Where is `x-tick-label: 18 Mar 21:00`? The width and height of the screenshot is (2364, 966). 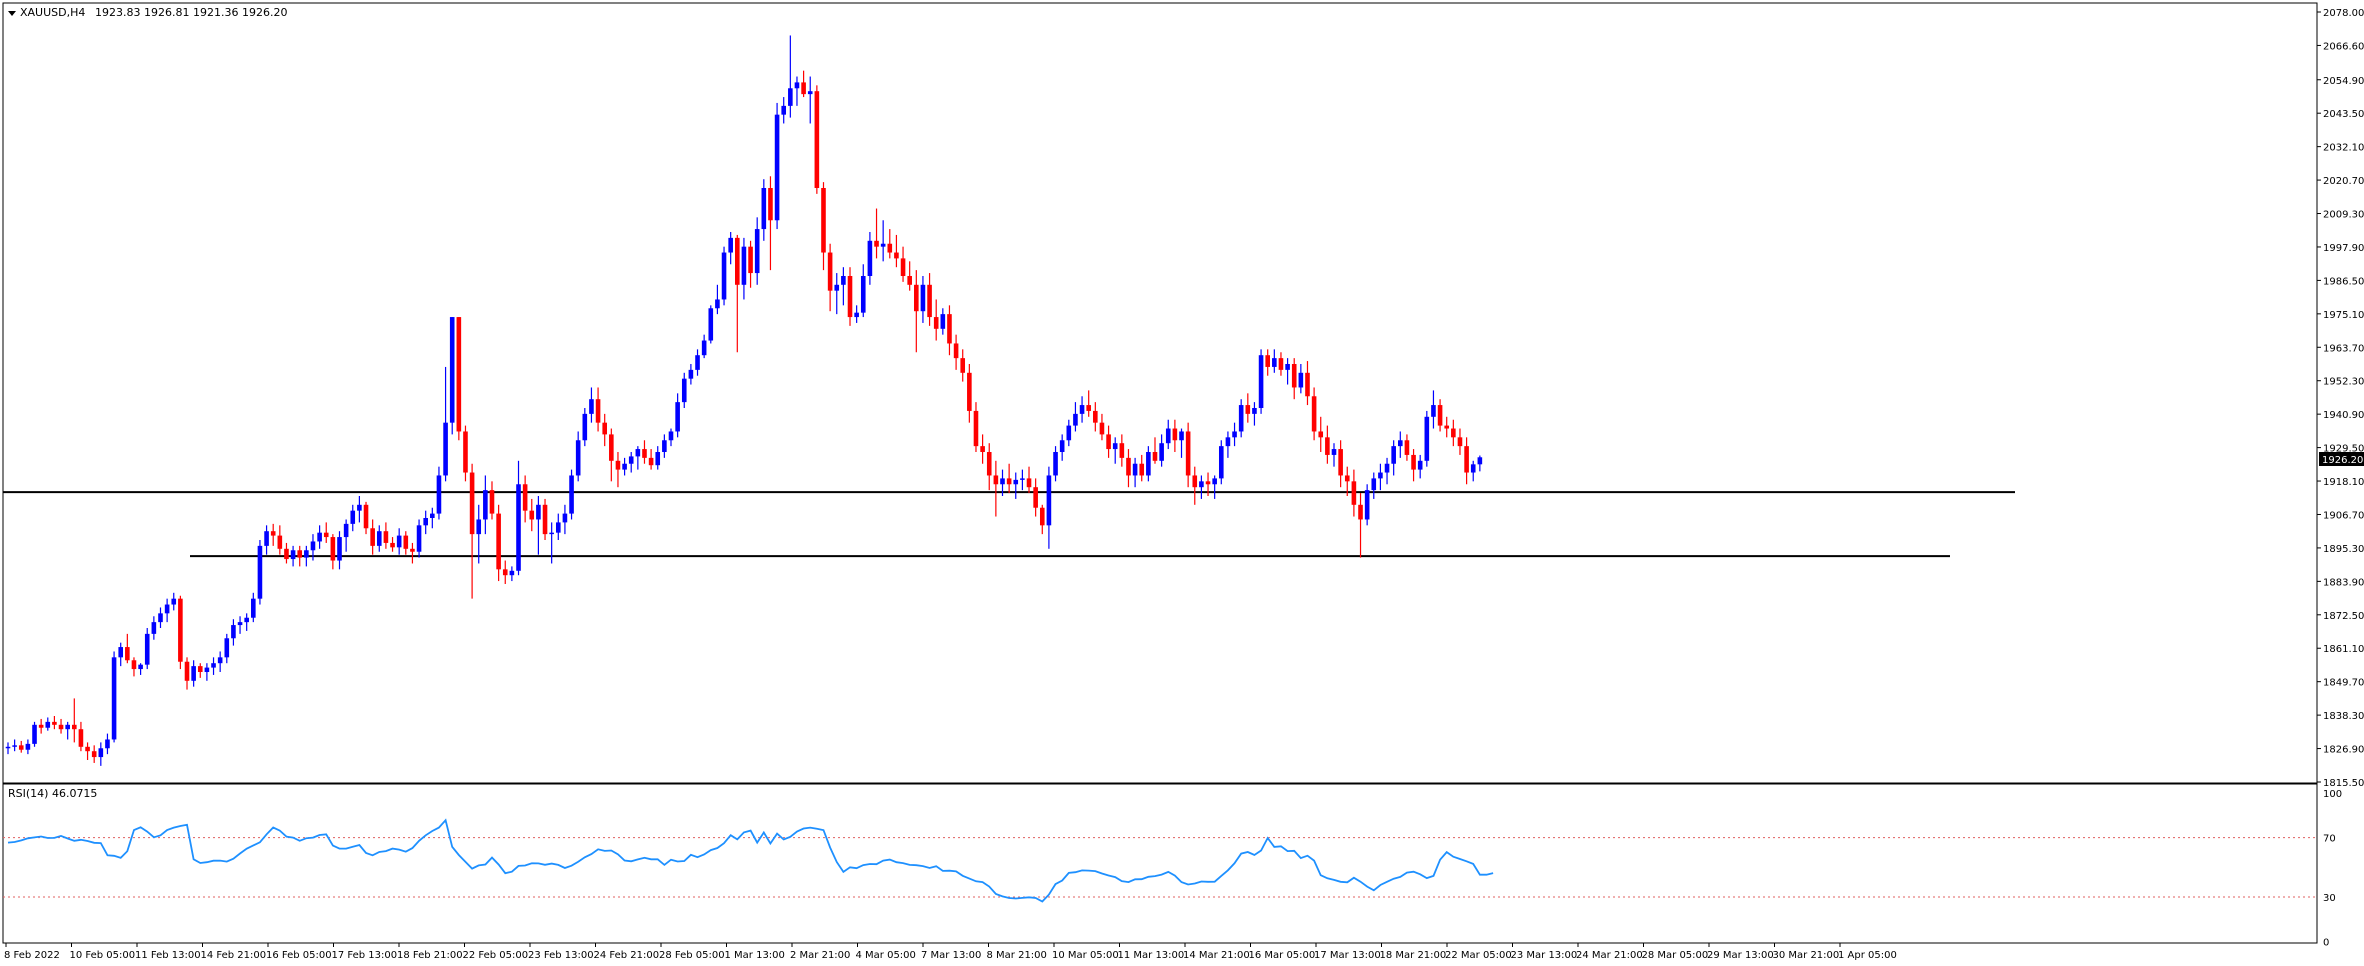 x-tick-label: 18 Mar 21:00 is located at coordinates (1413, 955).